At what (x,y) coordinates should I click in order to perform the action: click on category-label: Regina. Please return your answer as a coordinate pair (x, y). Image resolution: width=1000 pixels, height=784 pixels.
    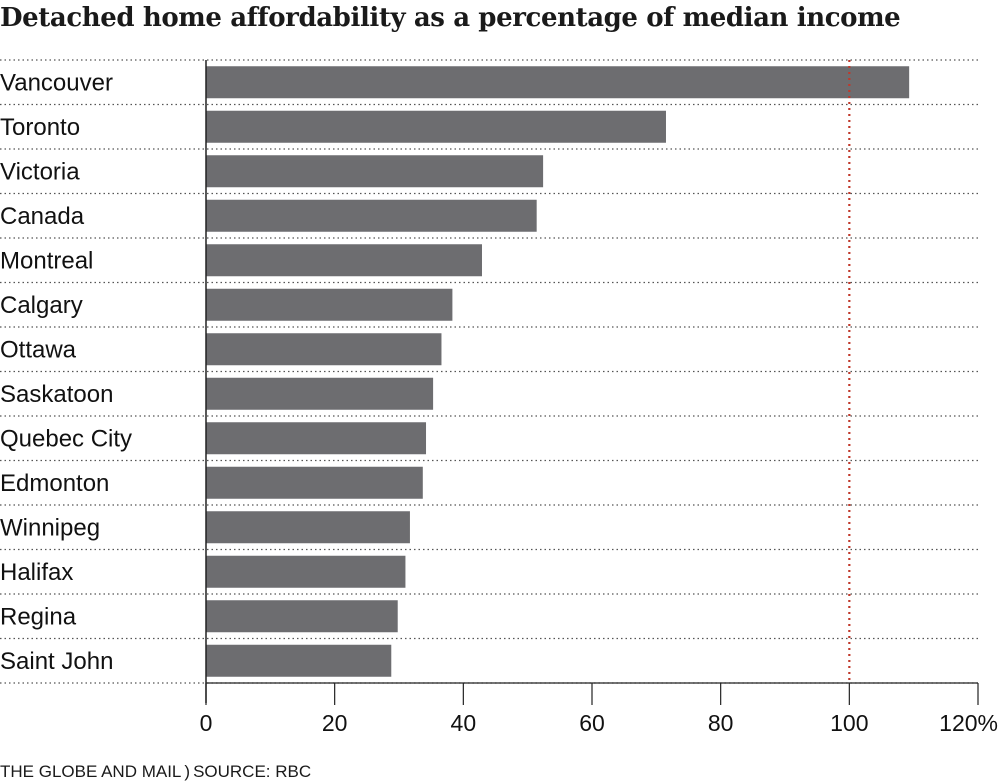
    Looking at the image, I should click on (38, 616).